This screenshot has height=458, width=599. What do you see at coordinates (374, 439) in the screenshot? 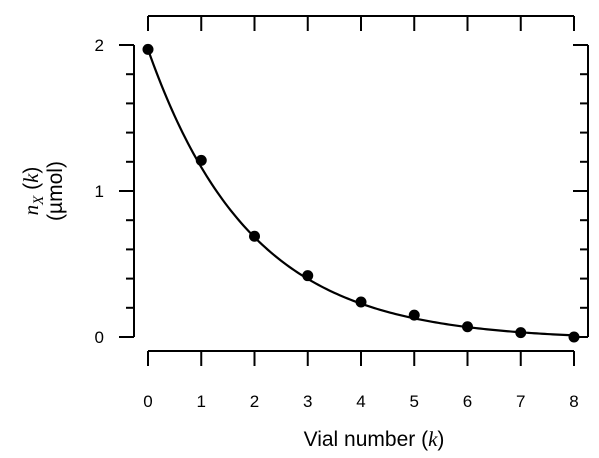
I see `x-axis-title: Vial number (k)` at bounding box center [374, 439].